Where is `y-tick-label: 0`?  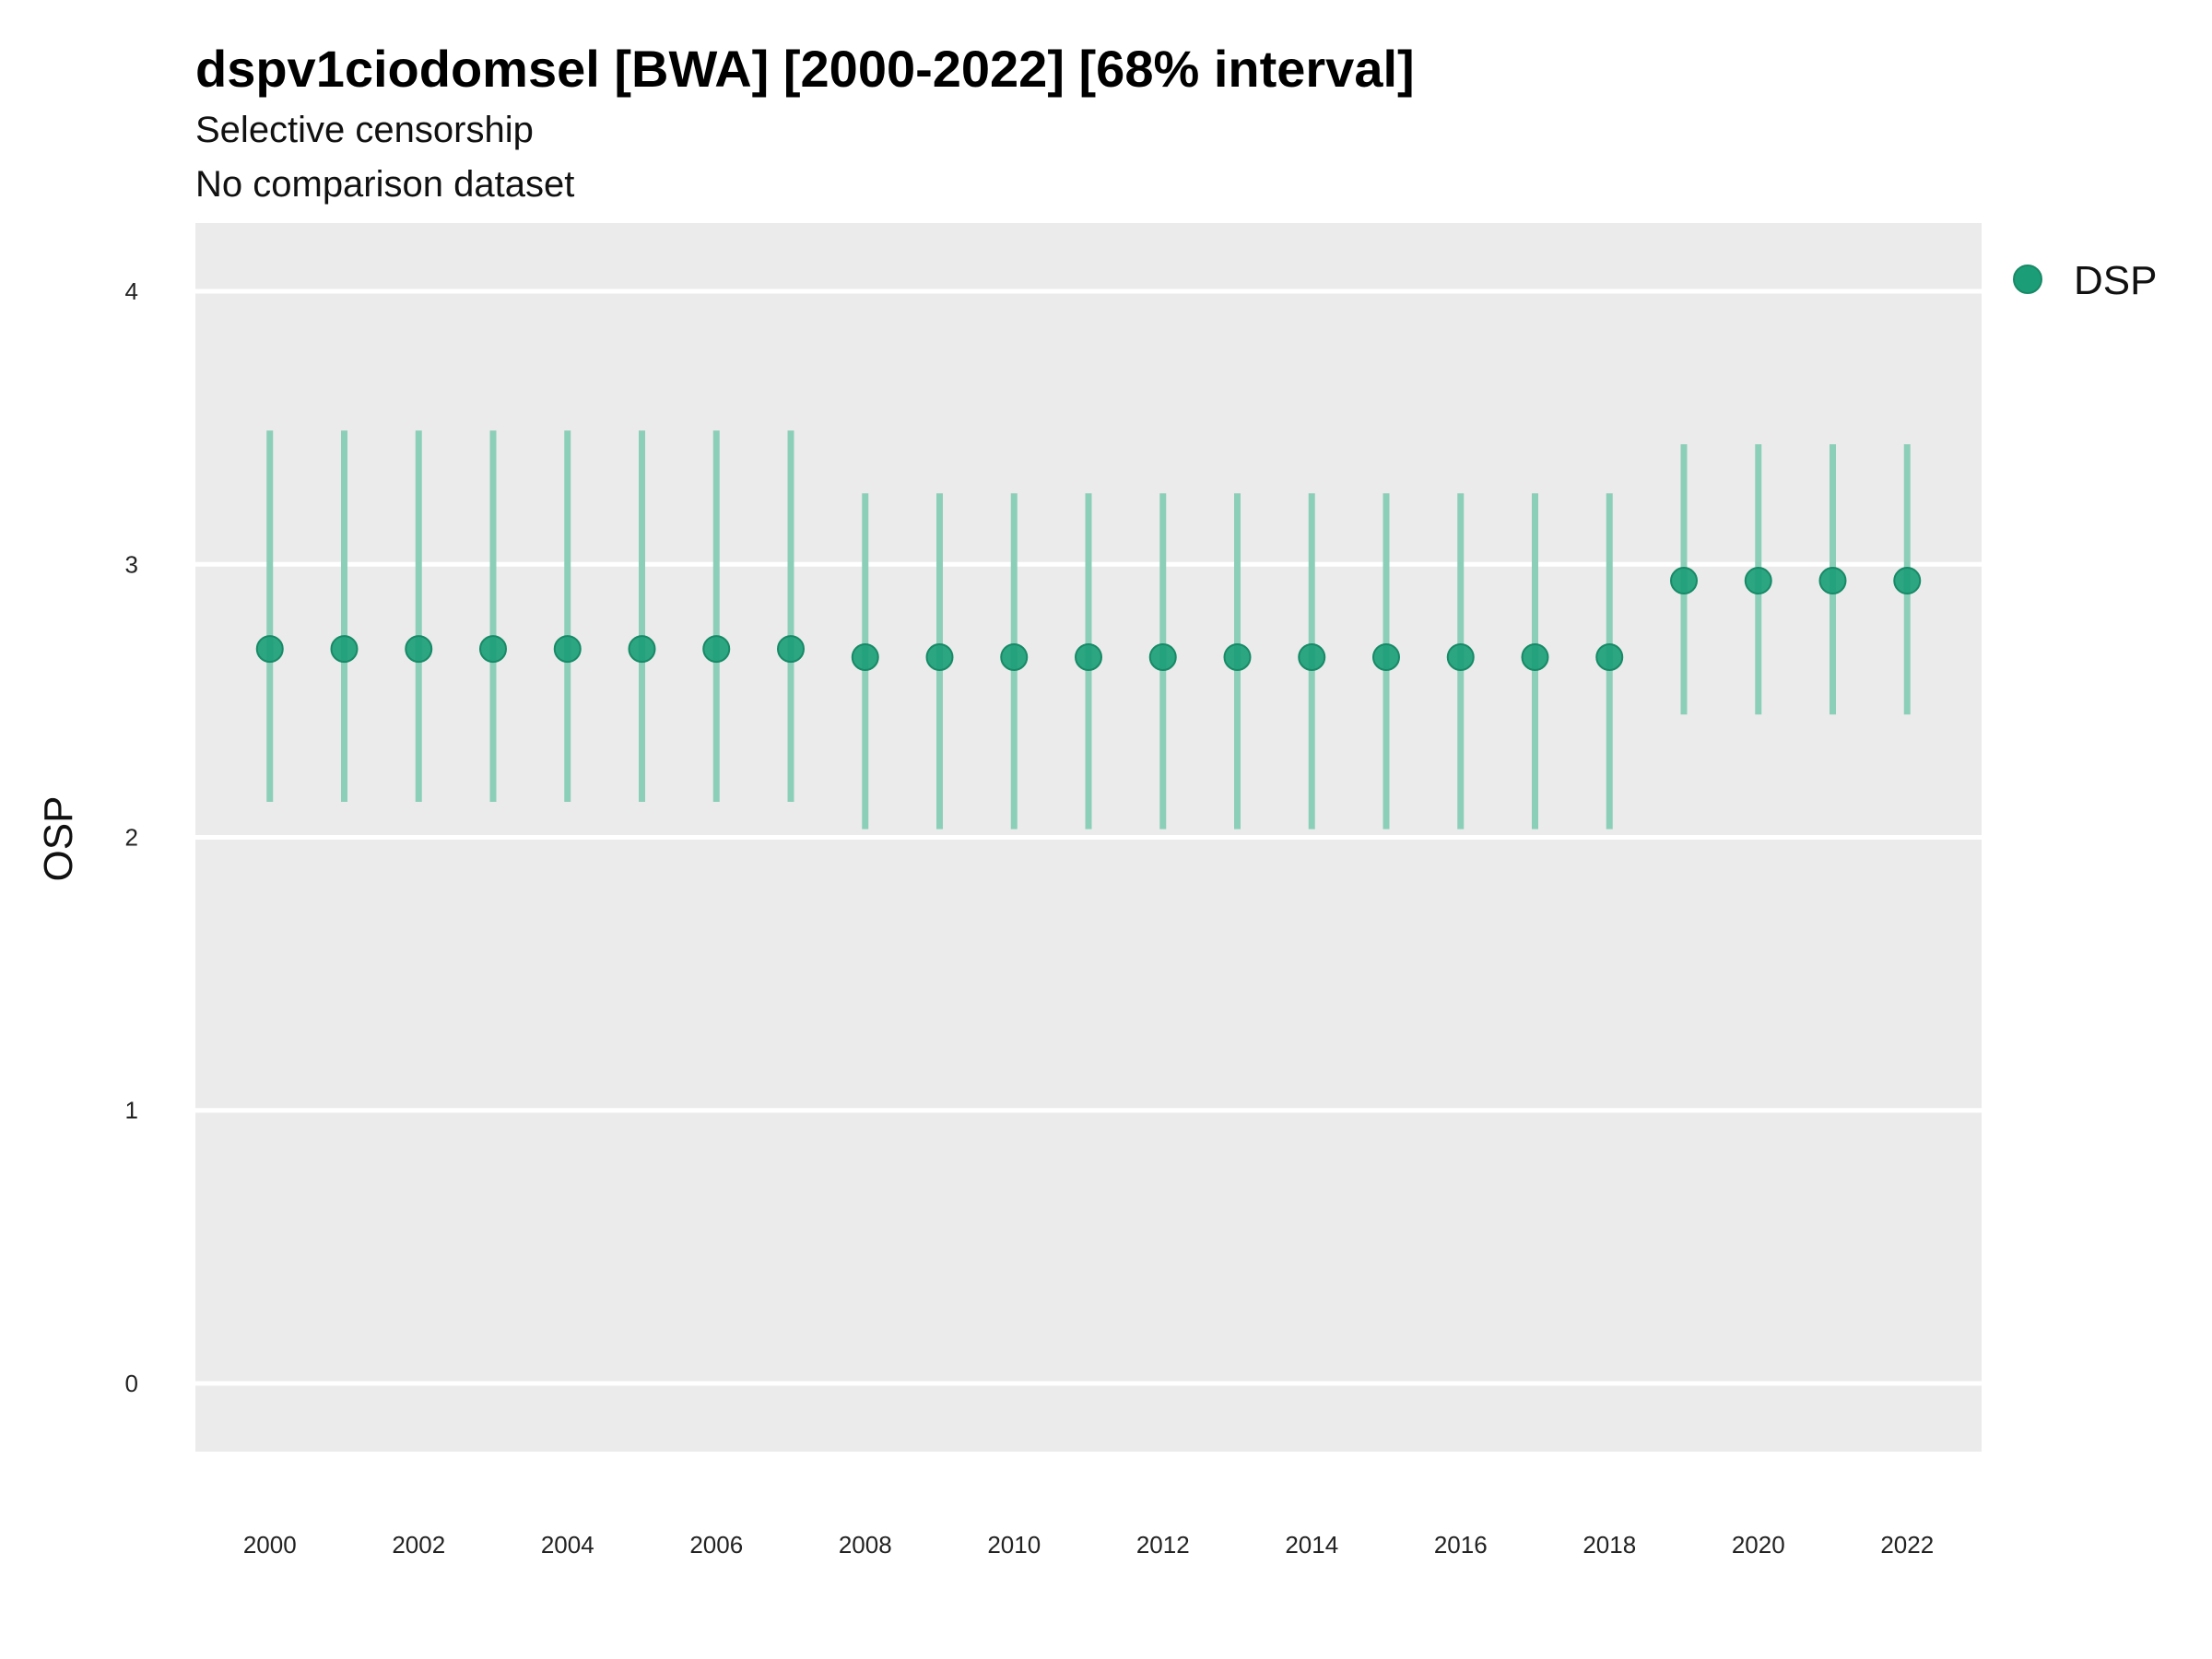 y-tick-label: 0 is located at coordinates (131, 1383).